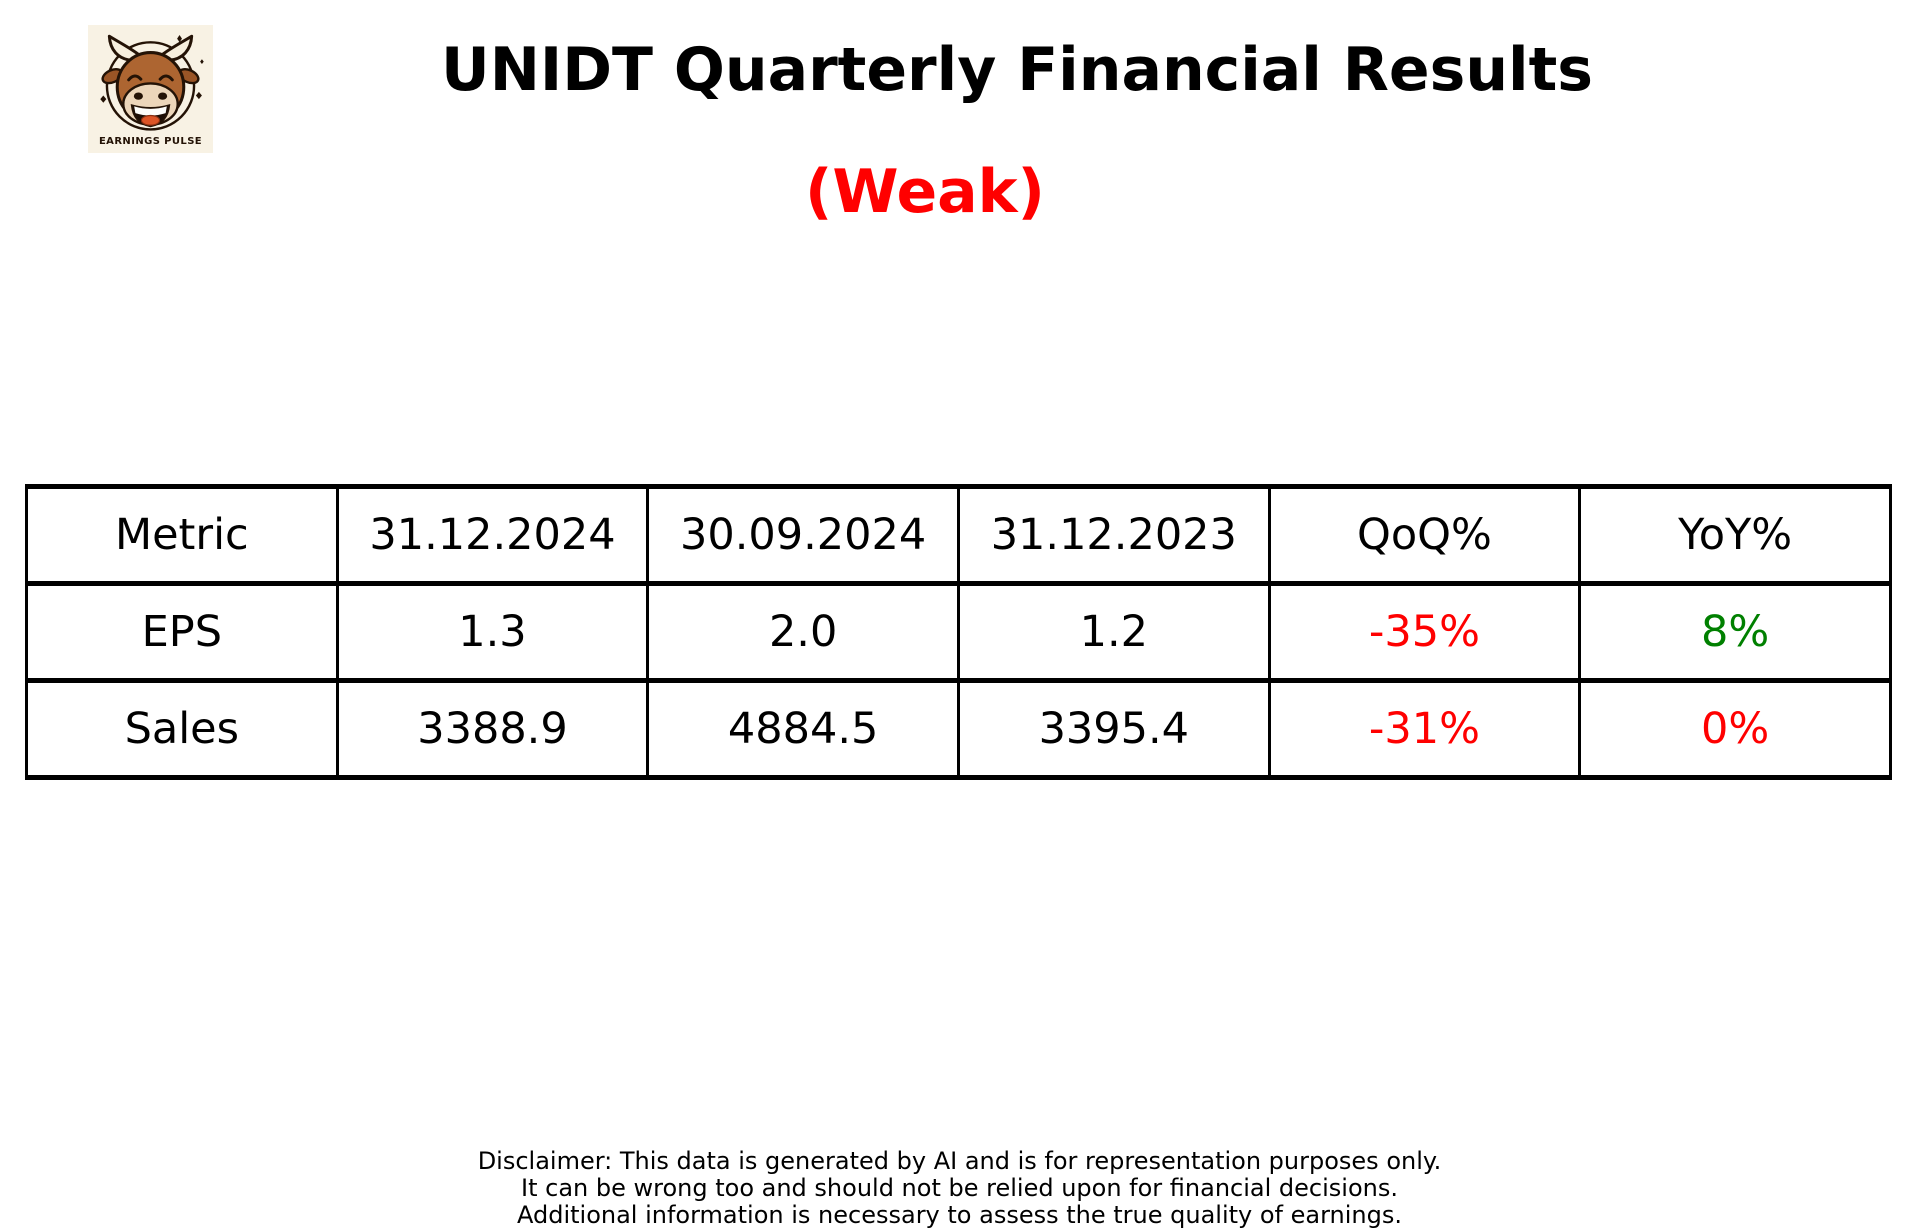  What do you see at coordinates (150, 141) in the screenshot?
I see `brand-name: EARNINGS PULSE` at bounding box center [150, 141].